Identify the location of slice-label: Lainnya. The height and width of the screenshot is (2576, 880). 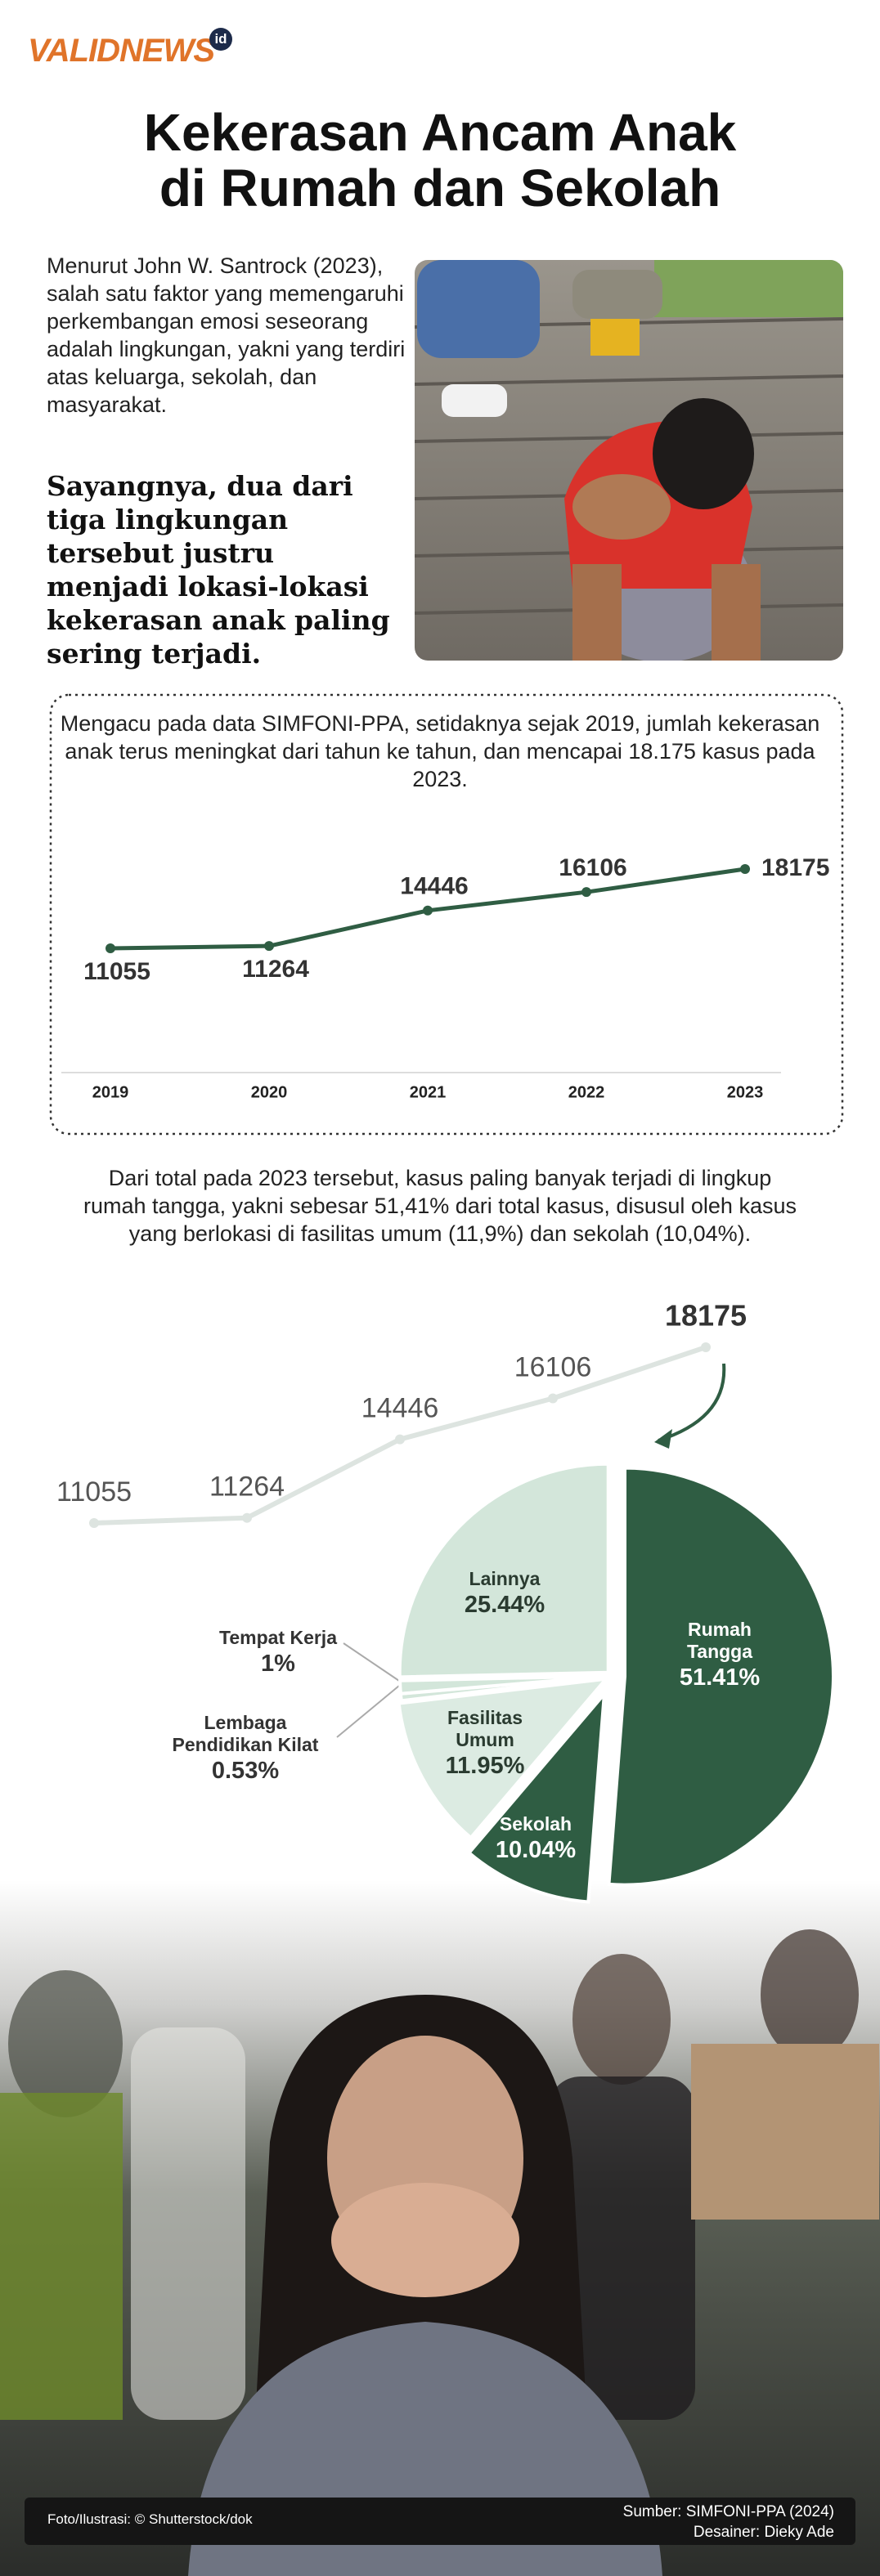
(505, 1579).